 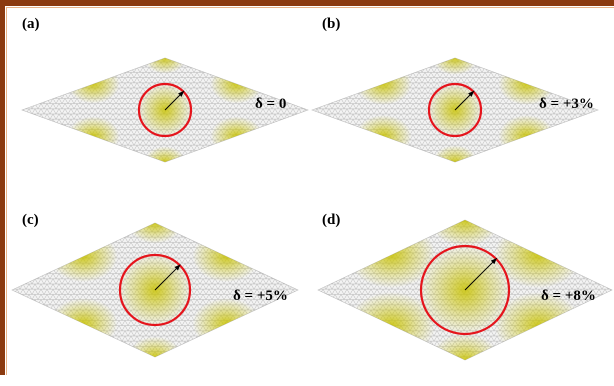 What do you see at coordinates (31, 24) in the screenshot?
I see `panel-label-a: (a)` at bounding box center [31, 24].